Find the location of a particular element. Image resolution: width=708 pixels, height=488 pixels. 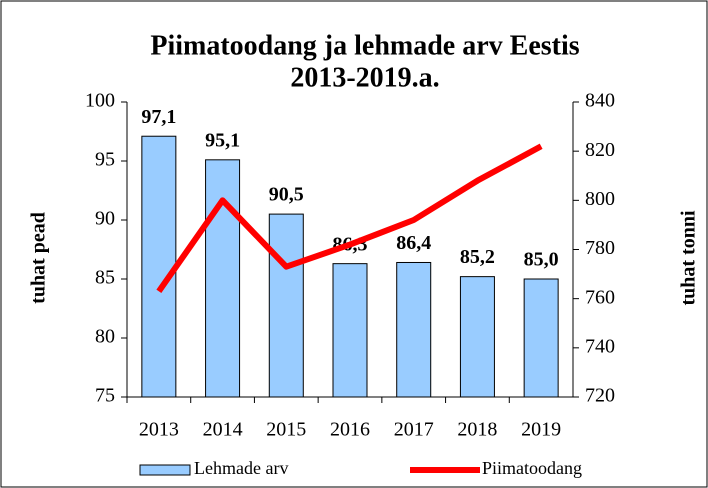

y-axis-label: tuhat pead is located at coordinates (39, 258).